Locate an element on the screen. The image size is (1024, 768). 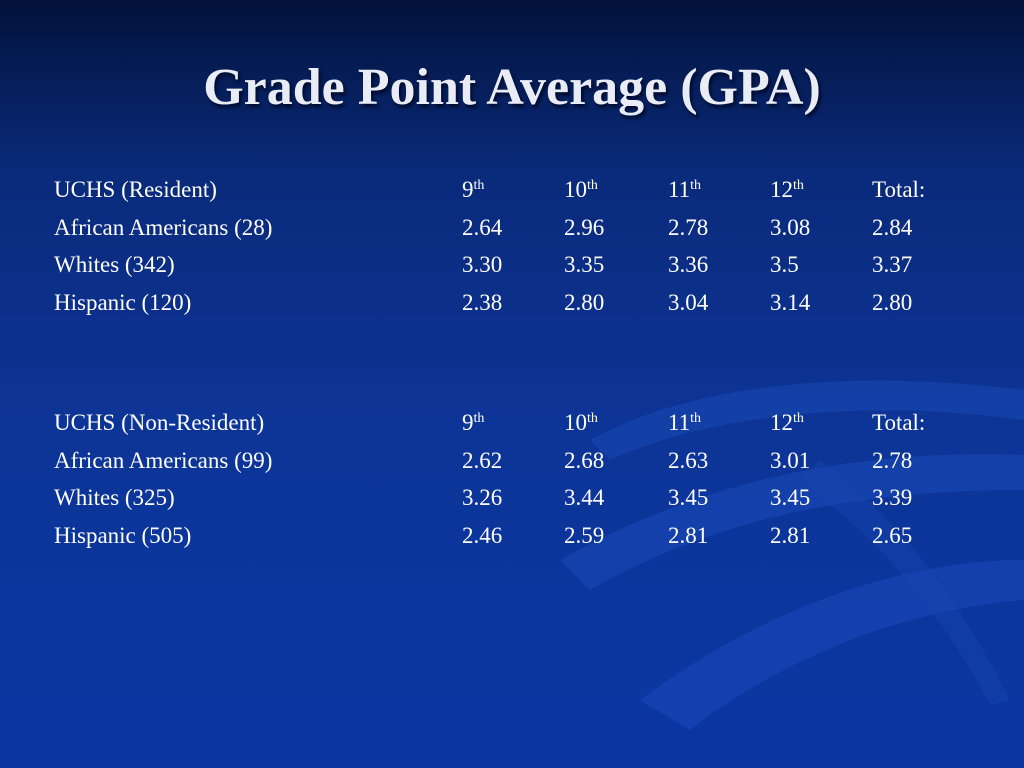
section-label: UCHS (Non-Resident) is located at coordinates (159, 422).